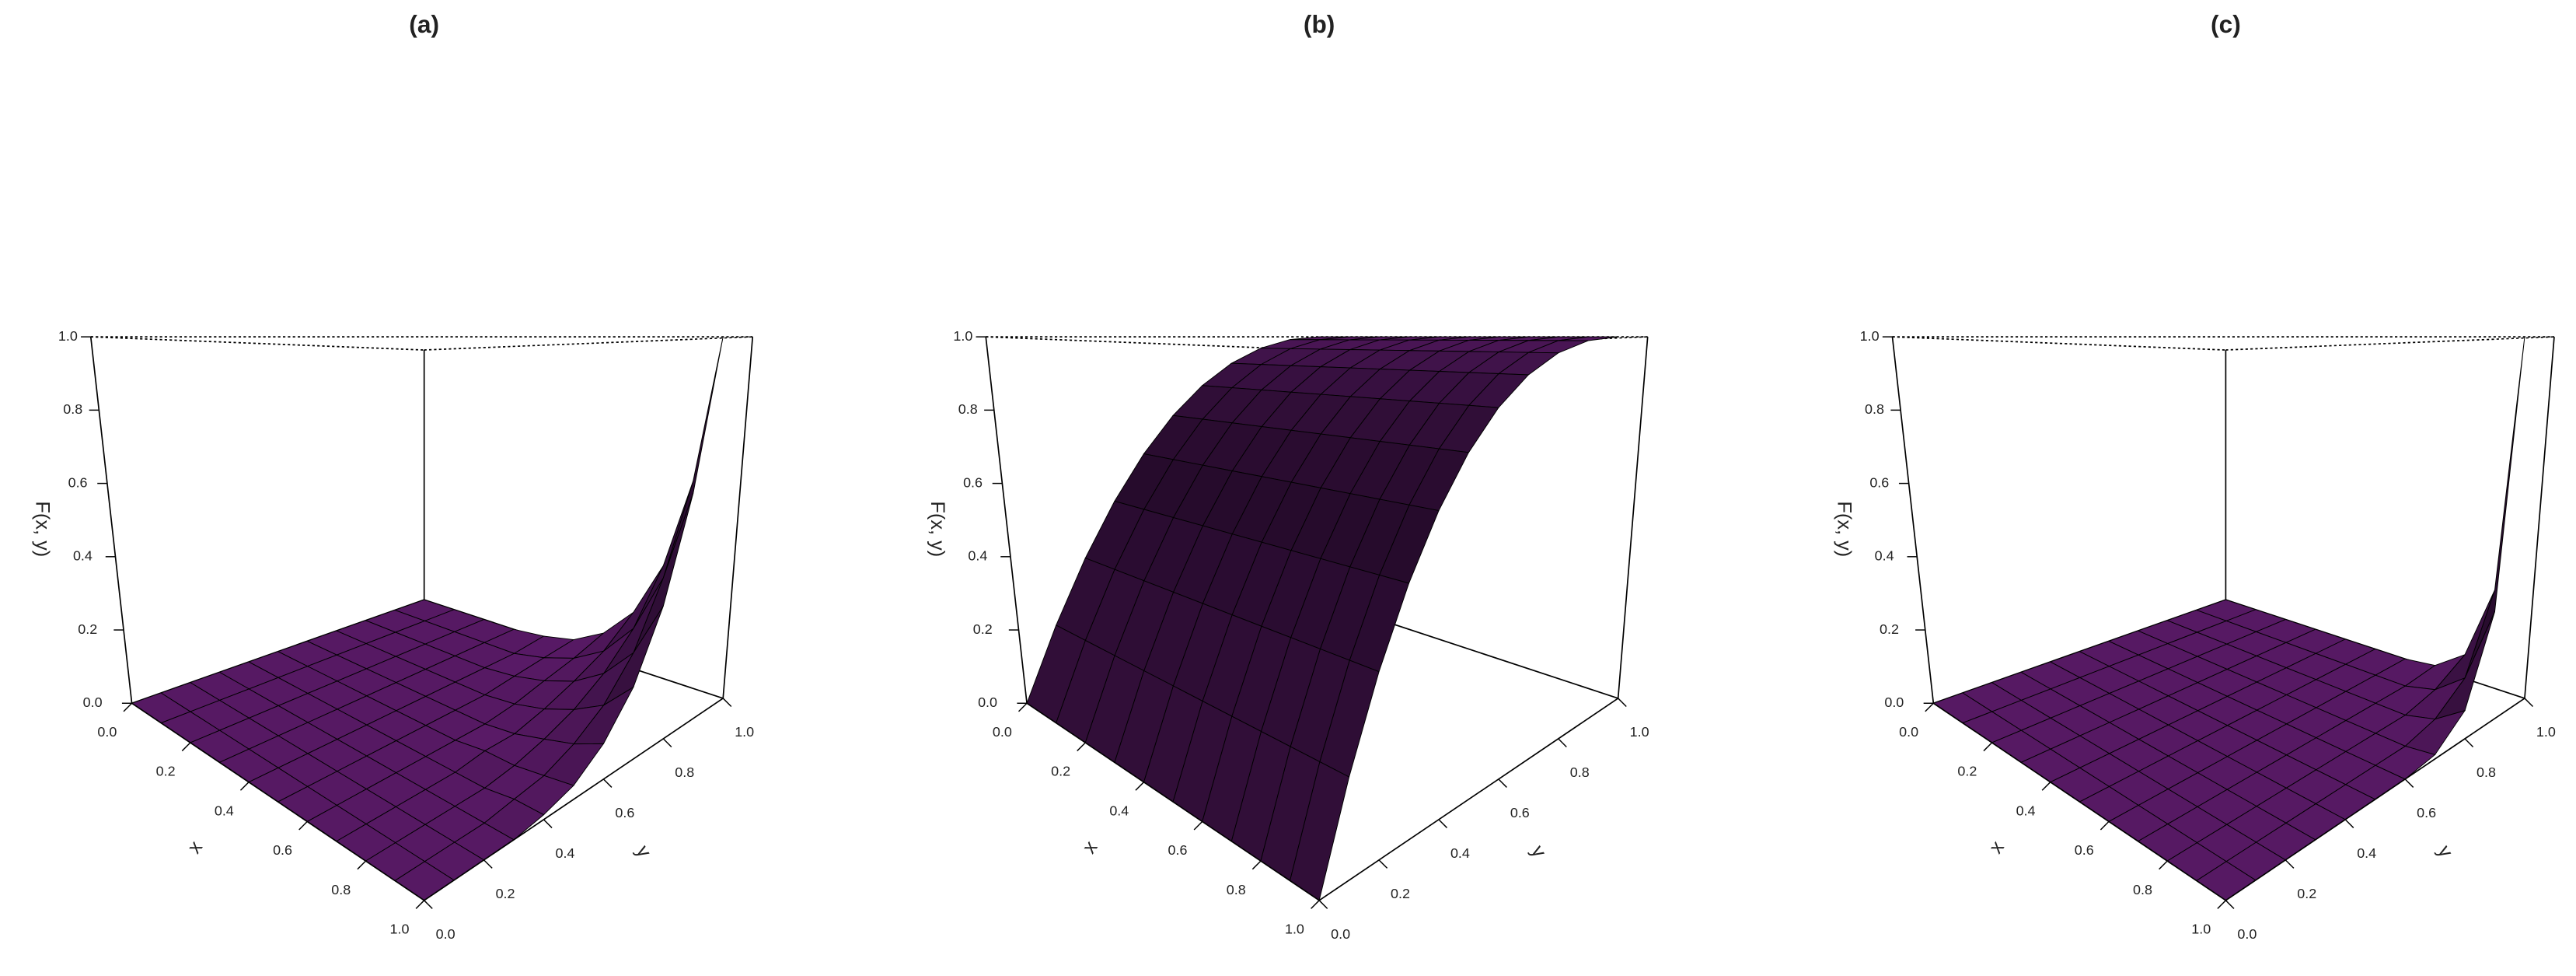 The image size is (2576, 976). What do you see at coordinates (2226, 24) in the screenshot?
I see `panel-title: (c)` at bounding box center [2226, 24].